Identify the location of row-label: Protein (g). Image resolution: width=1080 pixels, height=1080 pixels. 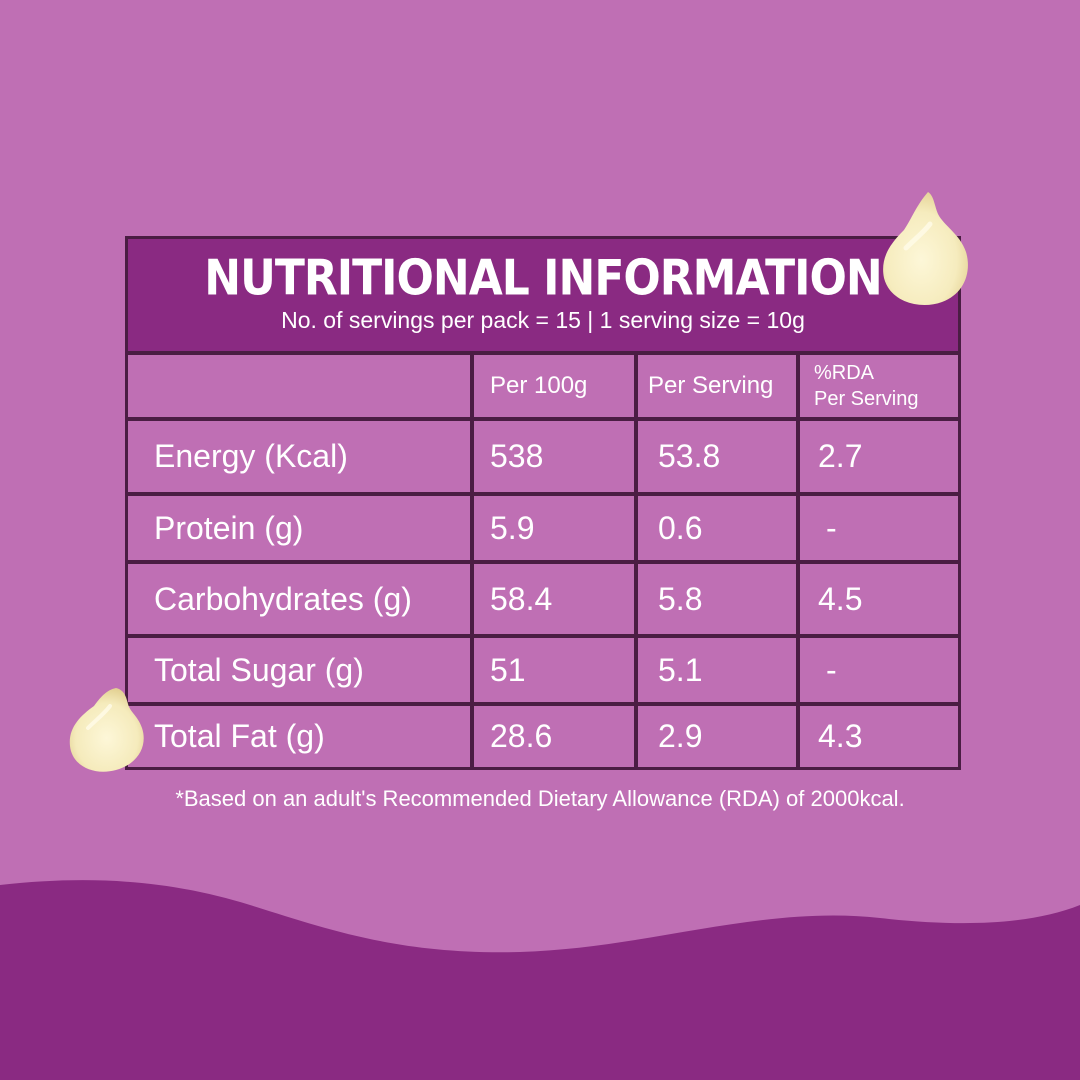
(299, 528).